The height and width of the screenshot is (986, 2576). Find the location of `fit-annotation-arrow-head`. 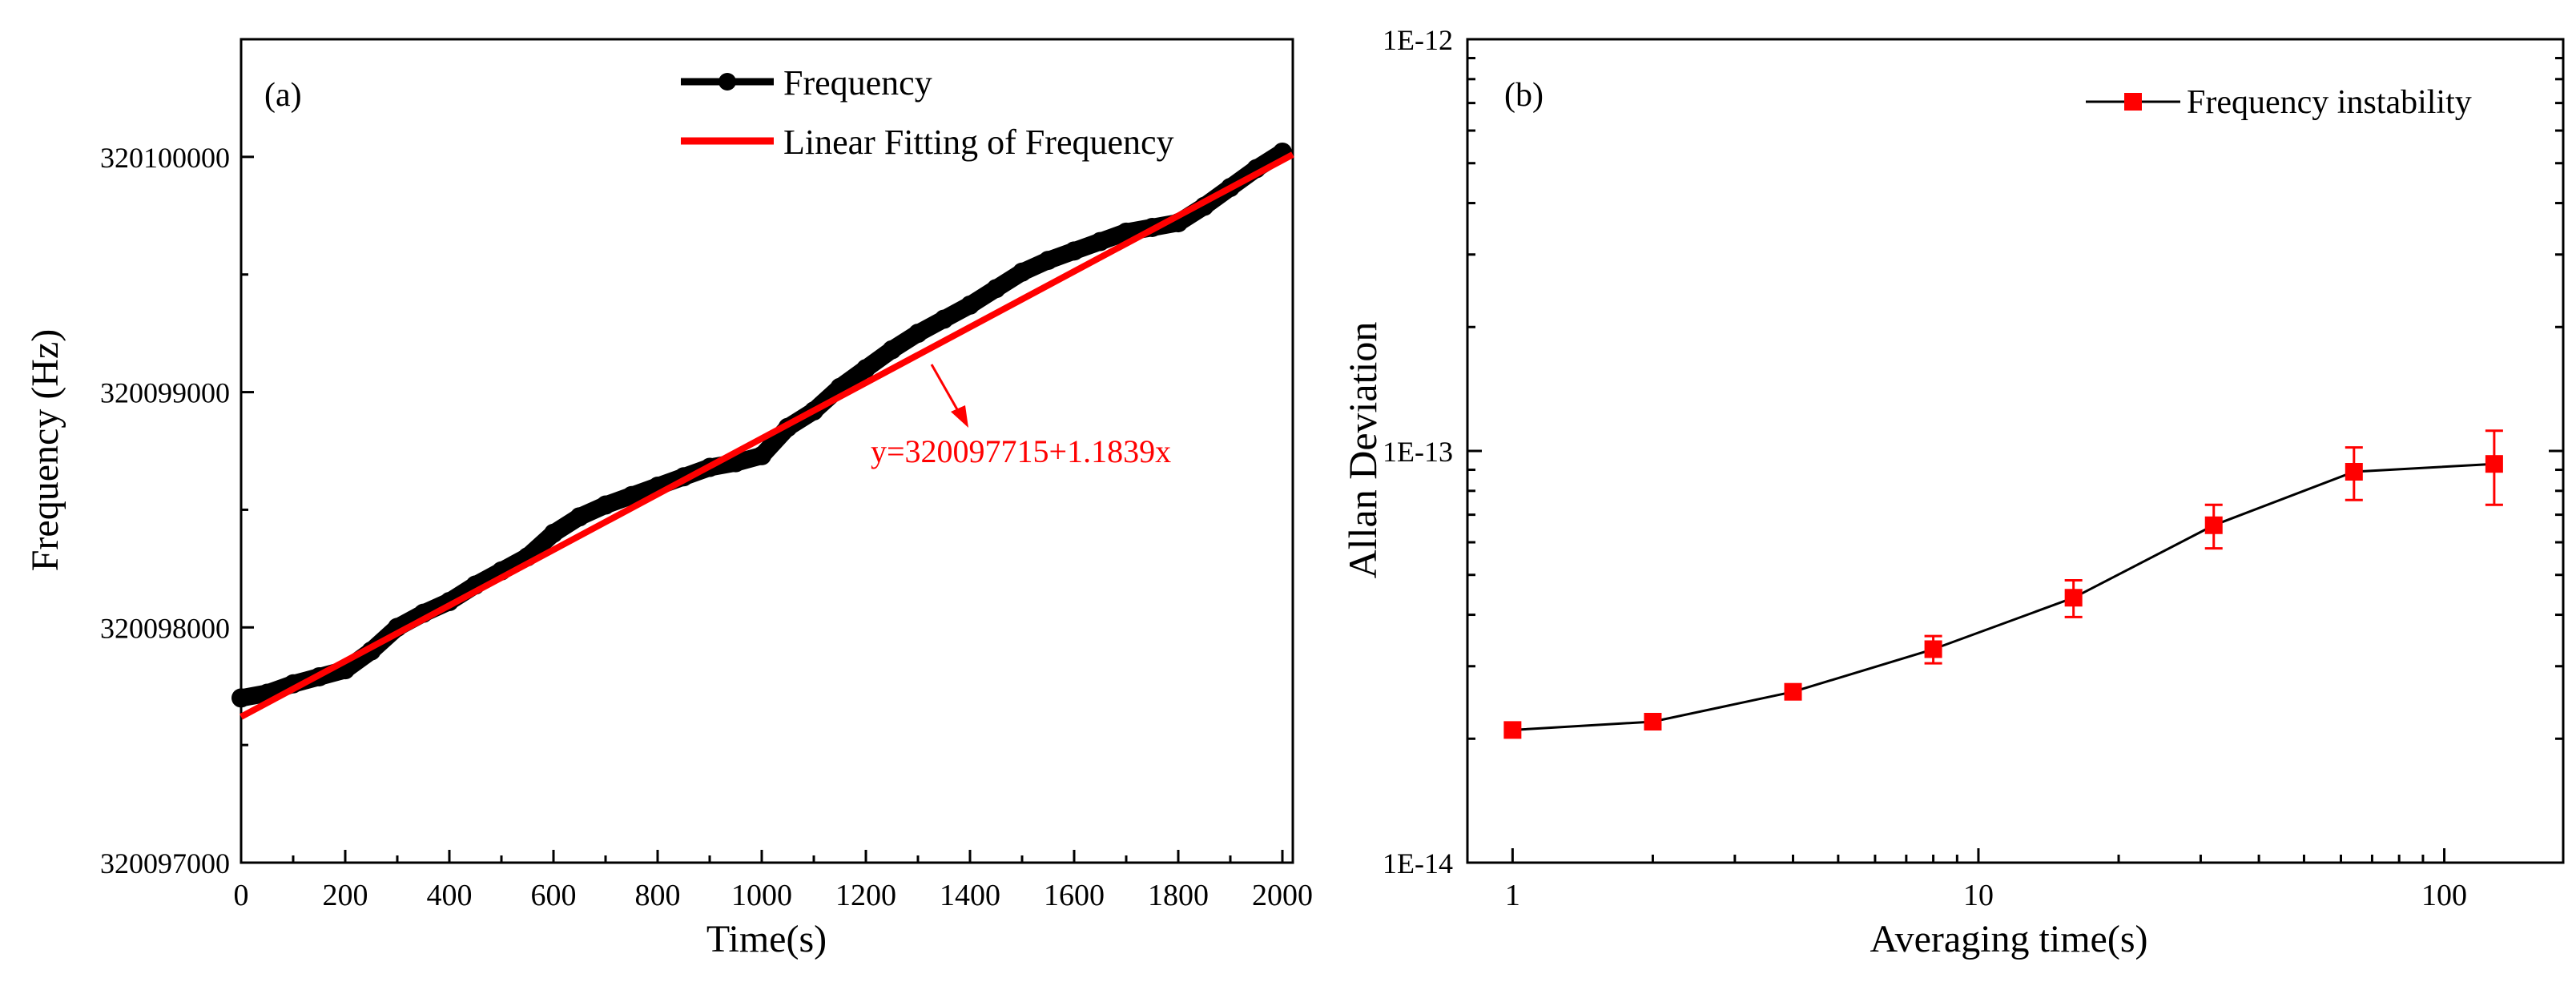

fit-annotation-arrow-head is located at coordinates (959, 416).